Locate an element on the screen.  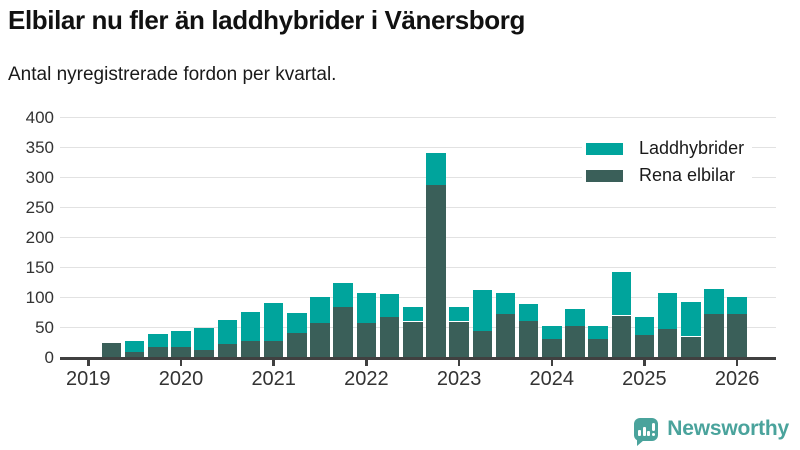
x-axis-label: 2020 is located at coordinates (181, 379).